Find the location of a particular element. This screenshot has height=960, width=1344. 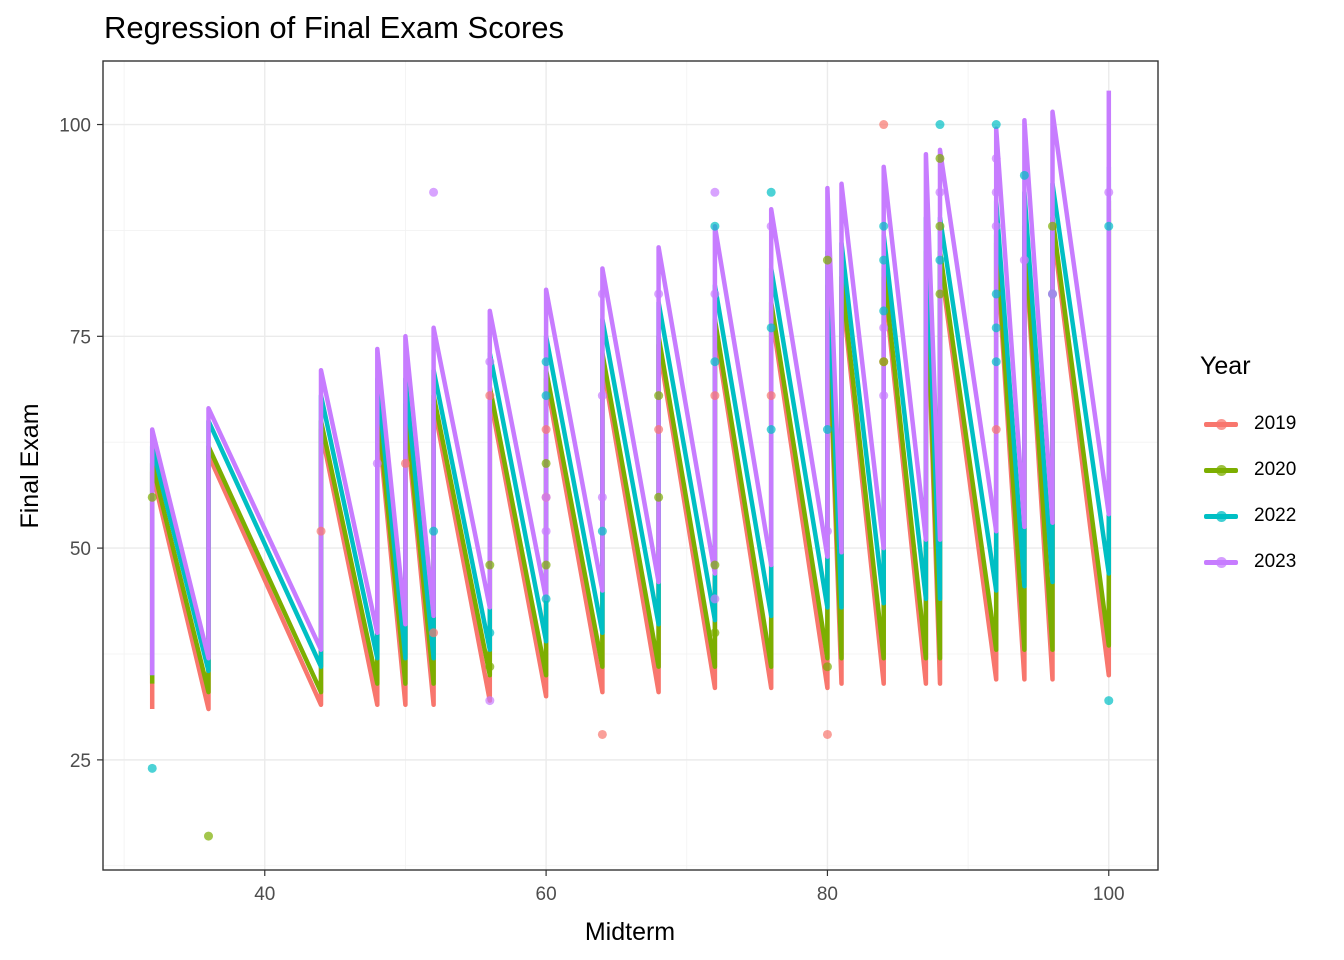

y-tick-label: 75 is located at coordinates (80, 337).